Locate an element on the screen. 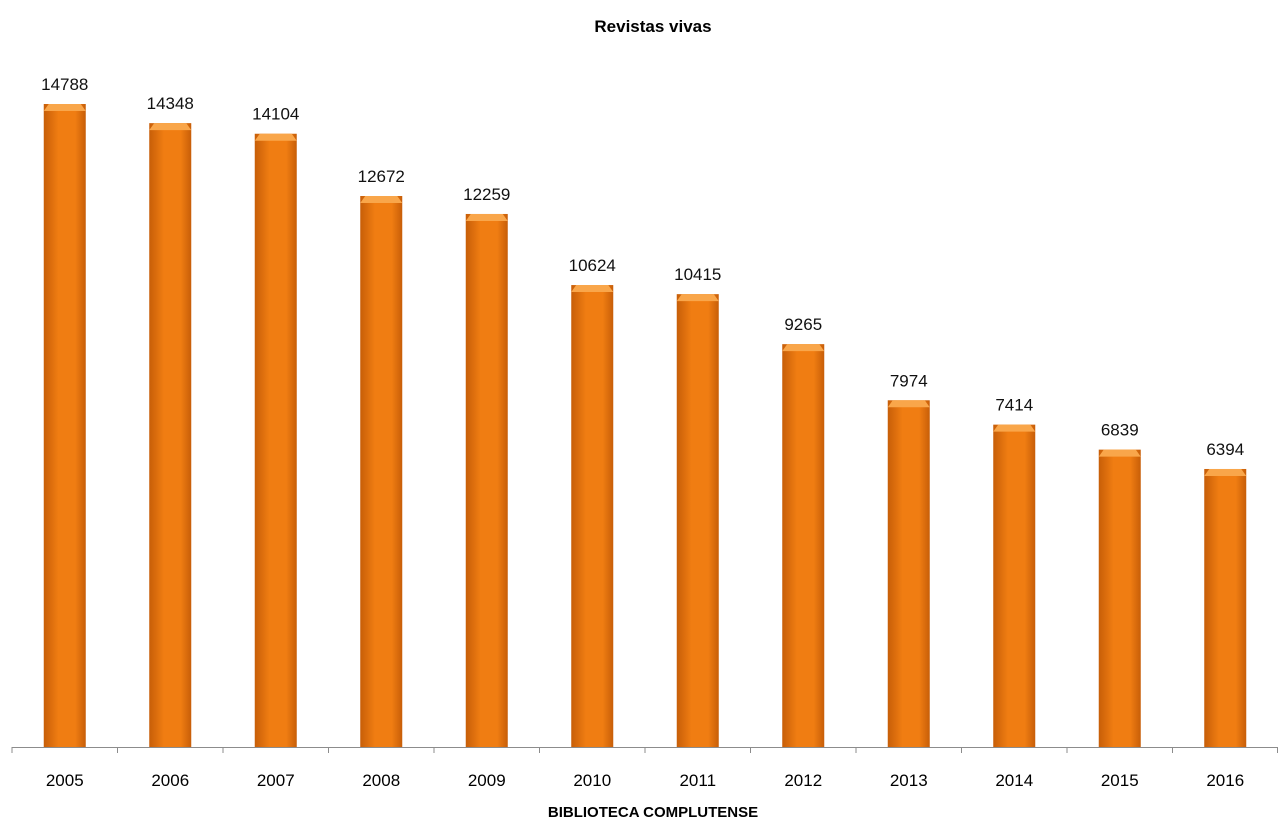 Image resolution: width=1278 pixels, height=827 pixels. bar-cap-2009 is located at coordinates (486, 217).